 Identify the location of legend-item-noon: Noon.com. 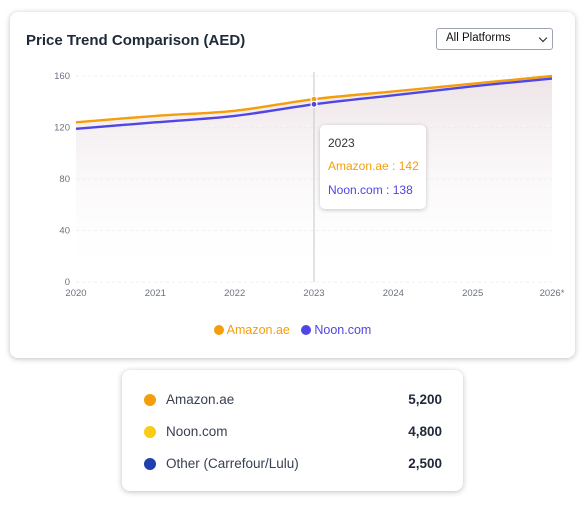
(336, 330).